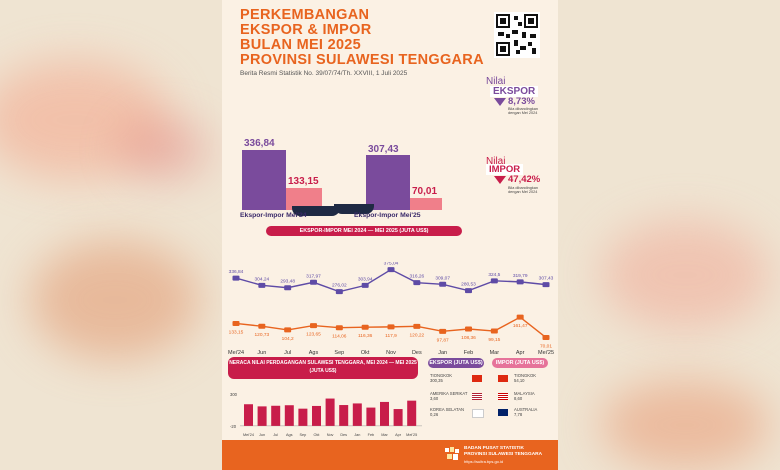 This screenshot has height=470, width=780. What do you see at coordinates (416, 335) in the screenshot?
I see `data-label: 120,22` at bounding box center [416, 335].